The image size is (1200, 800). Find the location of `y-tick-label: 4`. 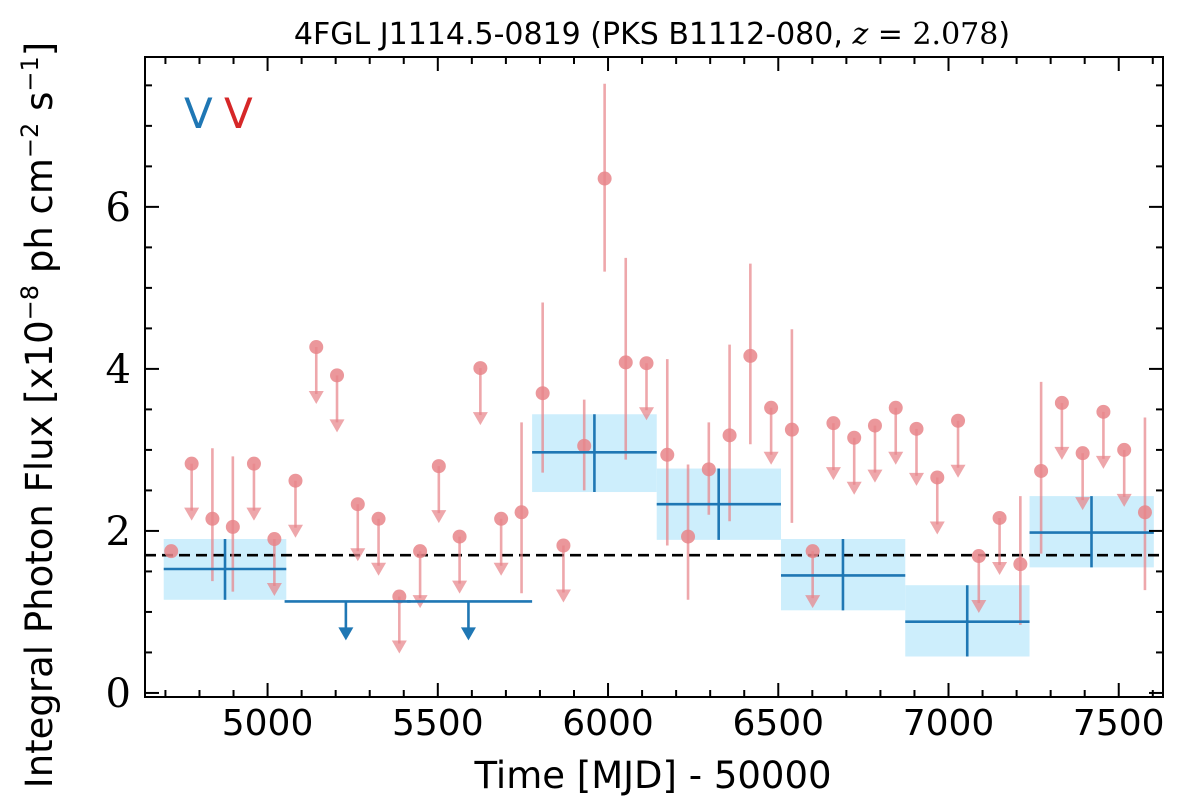

y-tick-label: 4 is located at coordinates (118, 370).